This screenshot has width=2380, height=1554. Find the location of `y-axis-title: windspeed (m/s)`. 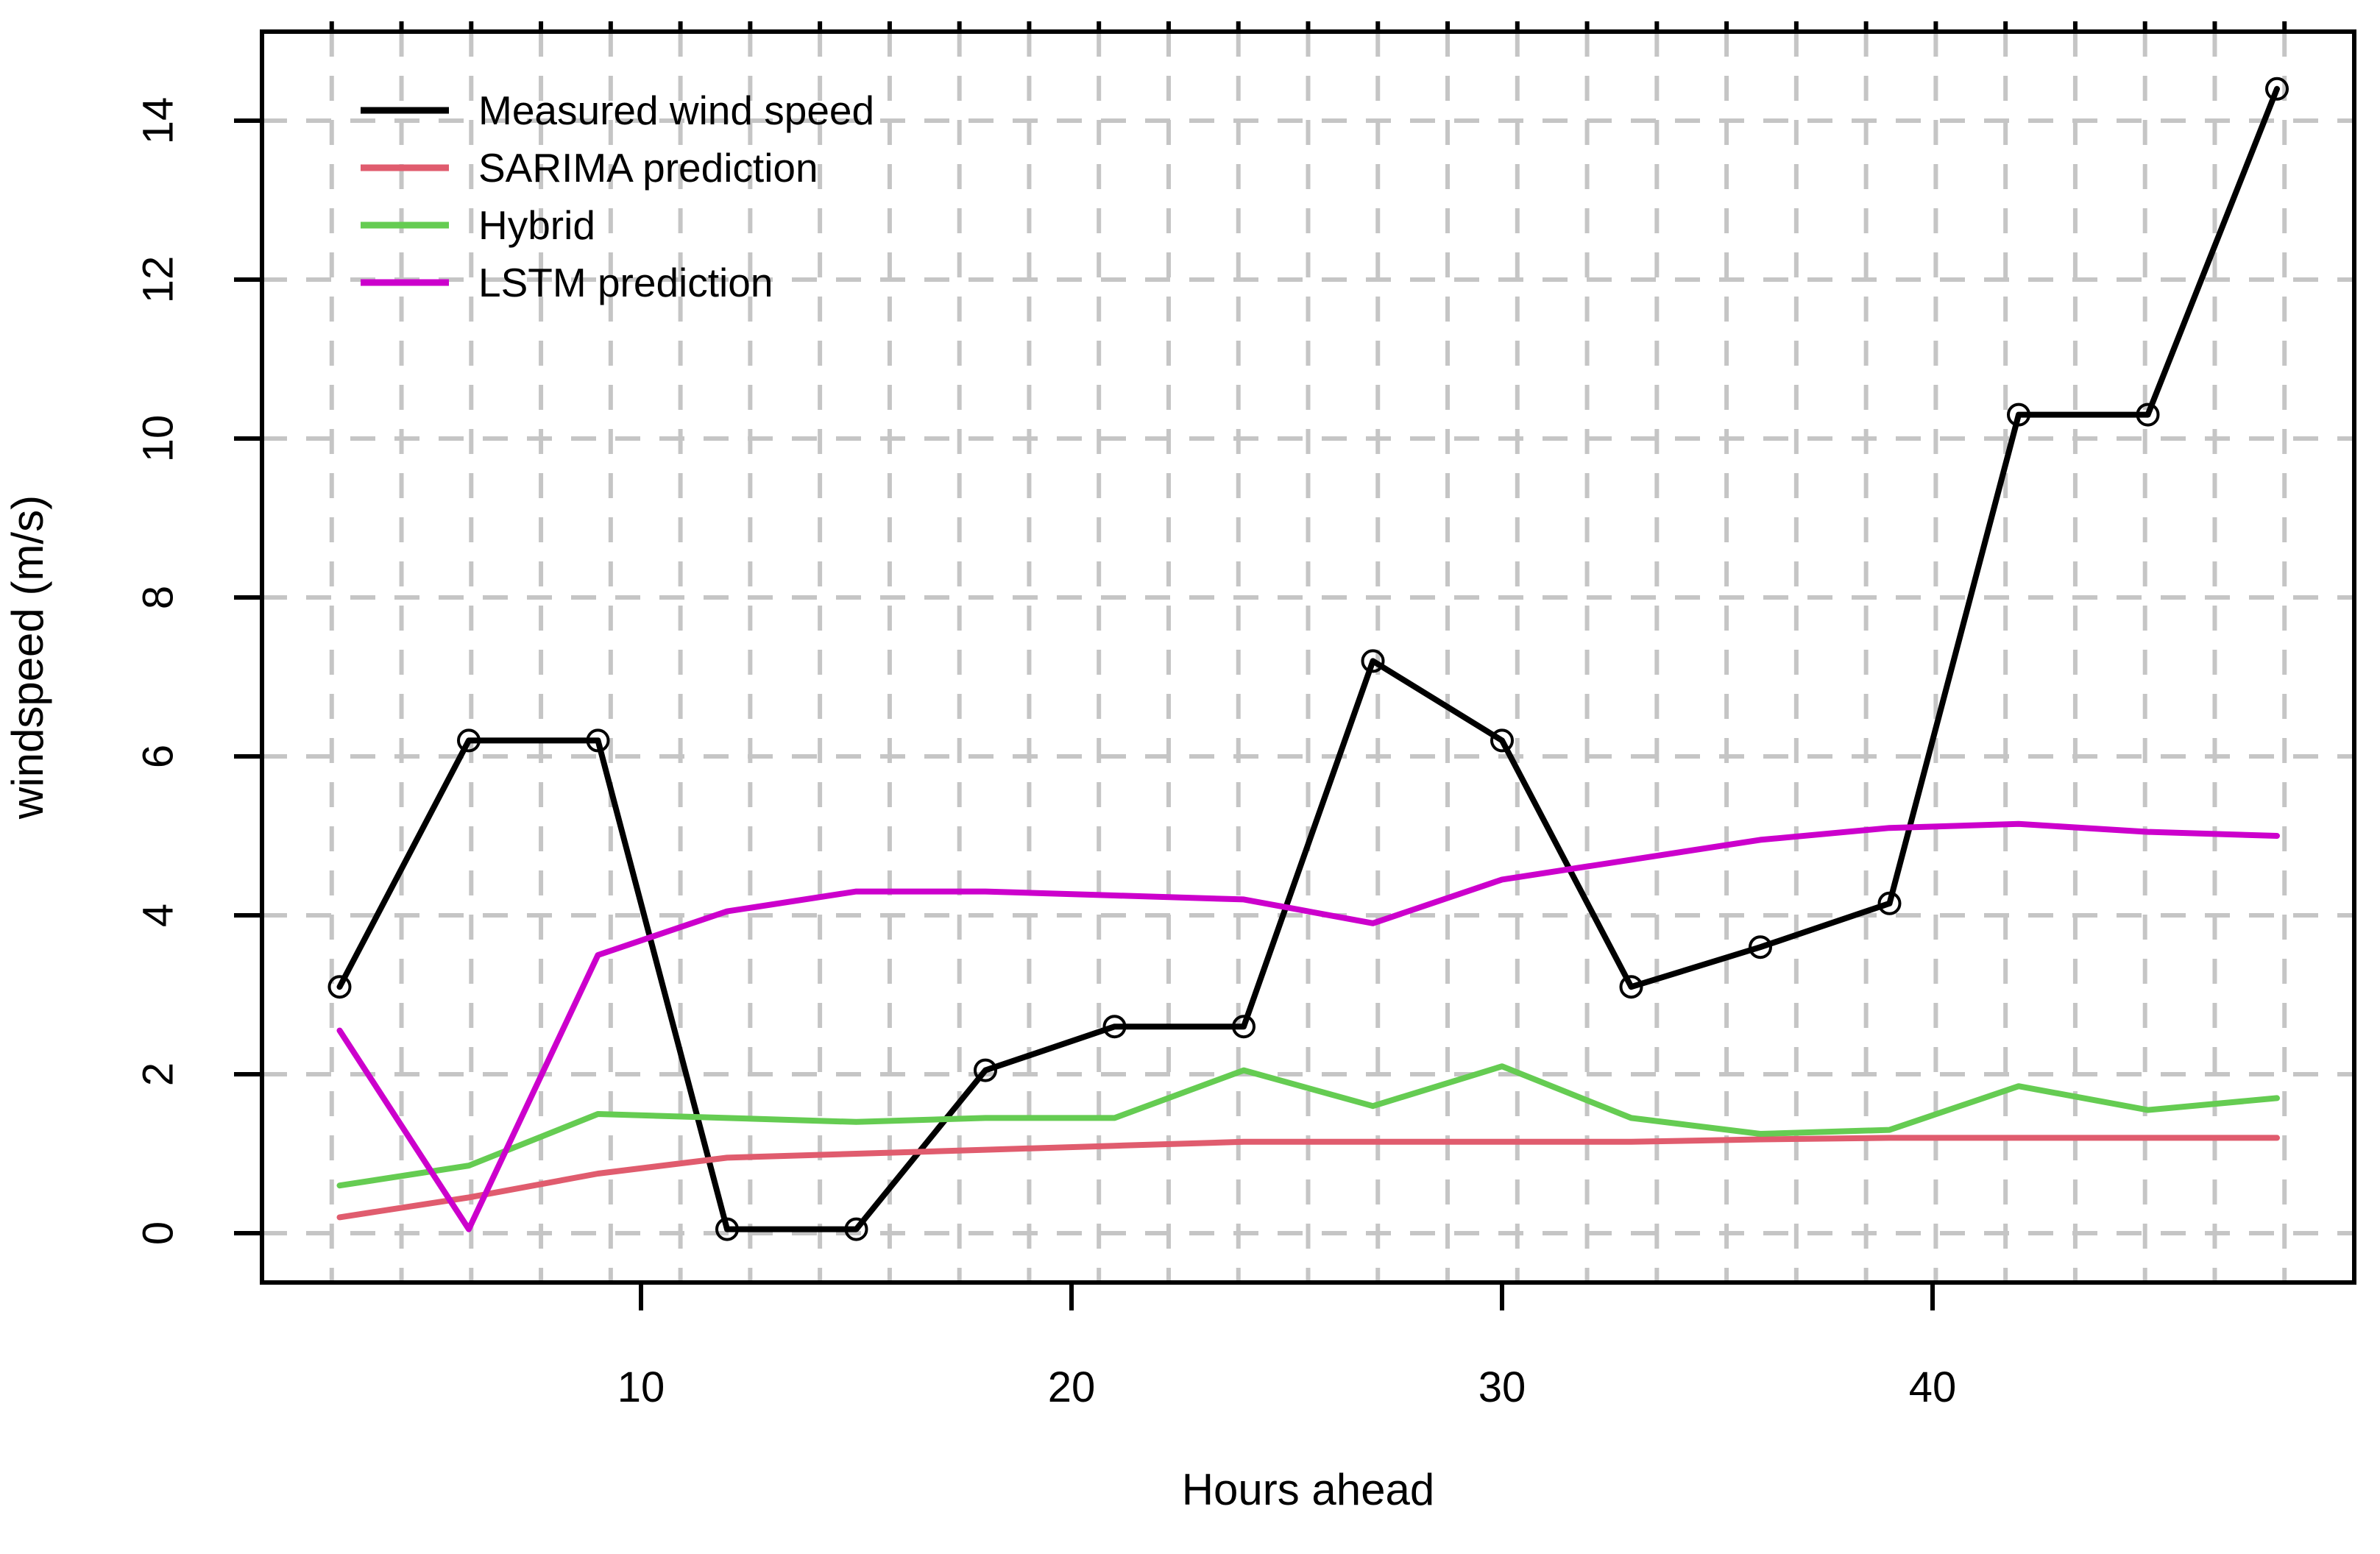

y-axis-title: windspeed (m/s) is located at coordinates (27, 657).